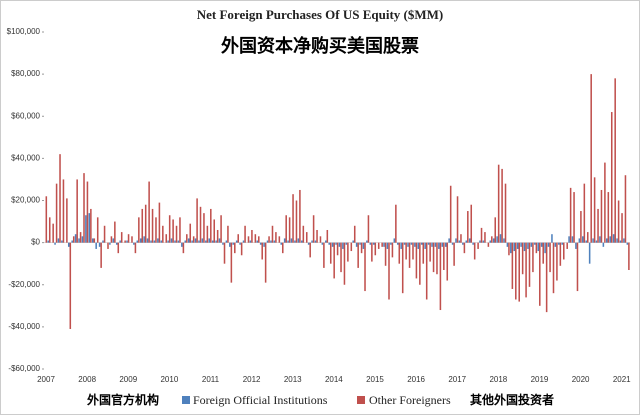 Image resolution: width=640 pixels, height=415 pixels. Describe the element at coordinates (24, 284) in the screenshot. I see `y-tick-label: -$20,000` at that location.